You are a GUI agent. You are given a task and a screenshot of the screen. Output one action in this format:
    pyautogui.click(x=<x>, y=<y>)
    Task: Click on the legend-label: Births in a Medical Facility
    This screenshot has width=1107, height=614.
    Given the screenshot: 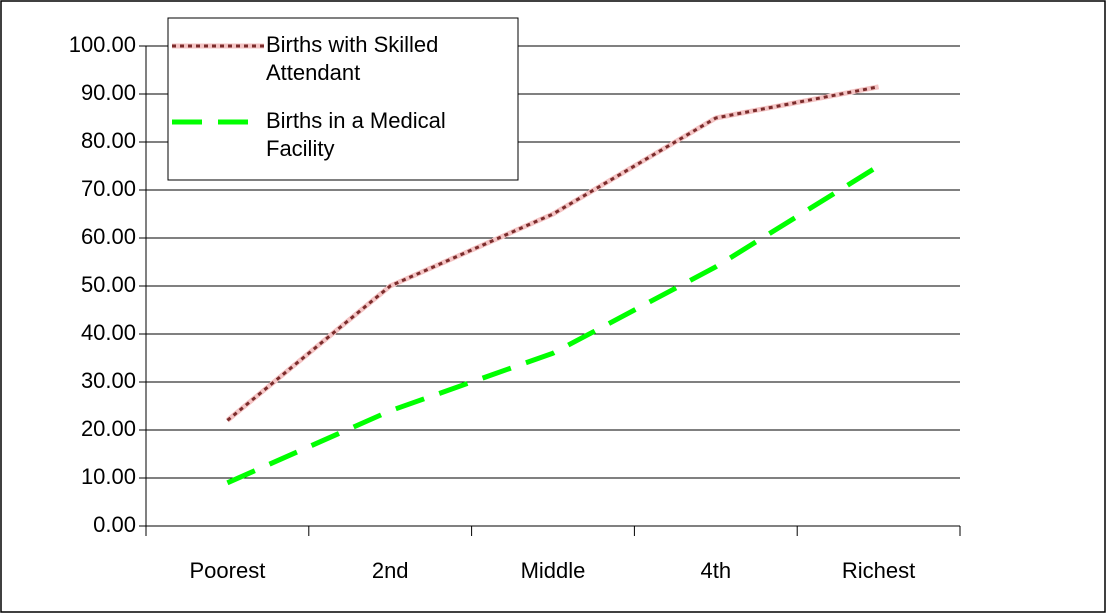 What is the action you would take?
    pyautogui.click(x=356, y=134)
    